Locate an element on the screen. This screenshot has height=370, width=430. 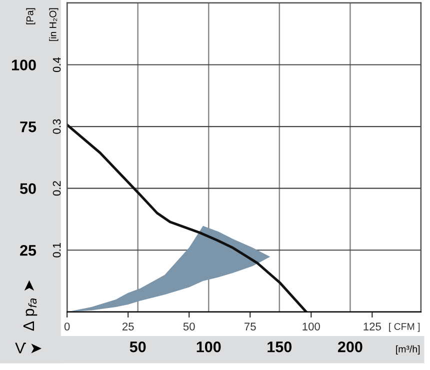
y2-tick-label: 0.4 is located at coordinates (56, 64).